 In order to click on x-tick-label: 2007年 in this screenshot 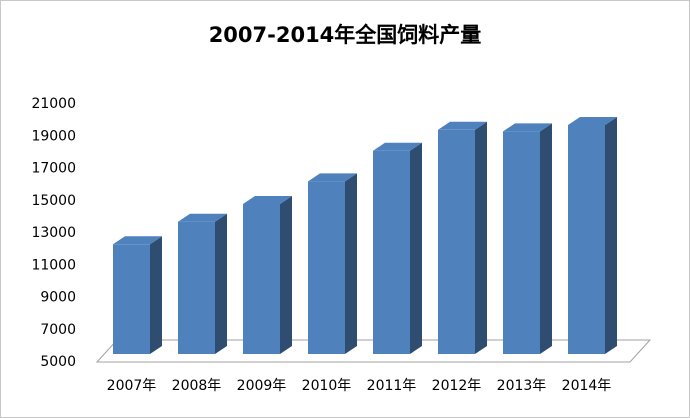, I will do `click(132, 386)`.